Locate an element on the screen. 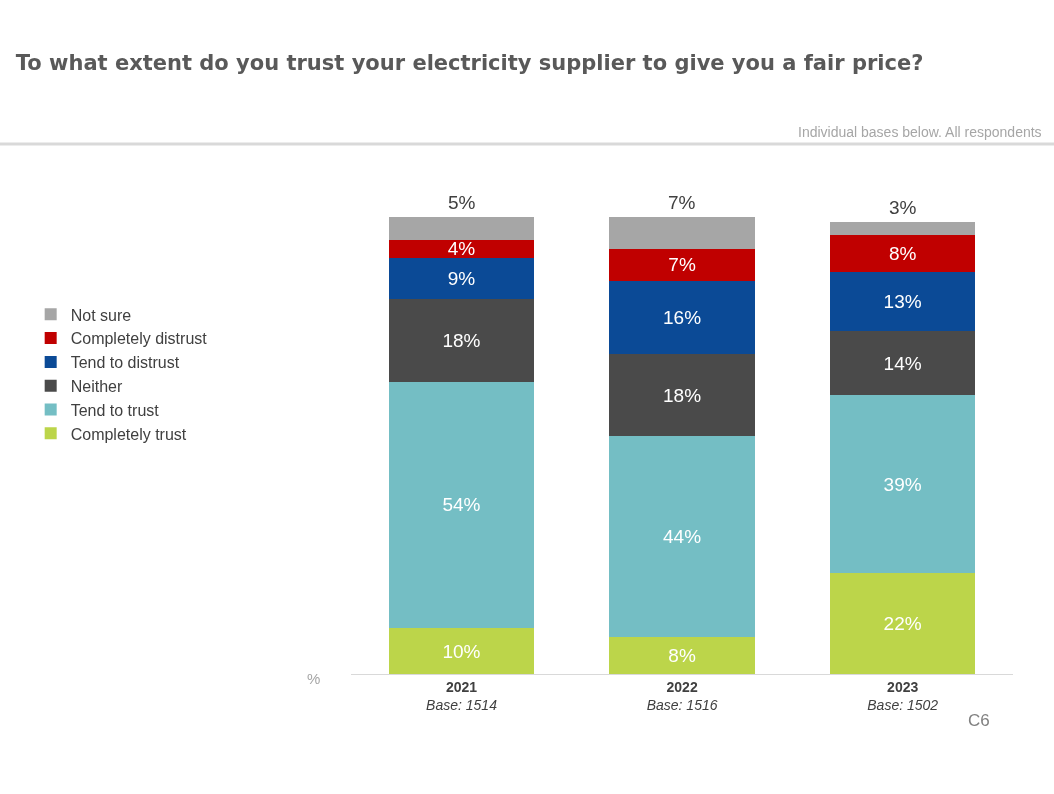  data-label: 4% is located at coordinates (461, 249).